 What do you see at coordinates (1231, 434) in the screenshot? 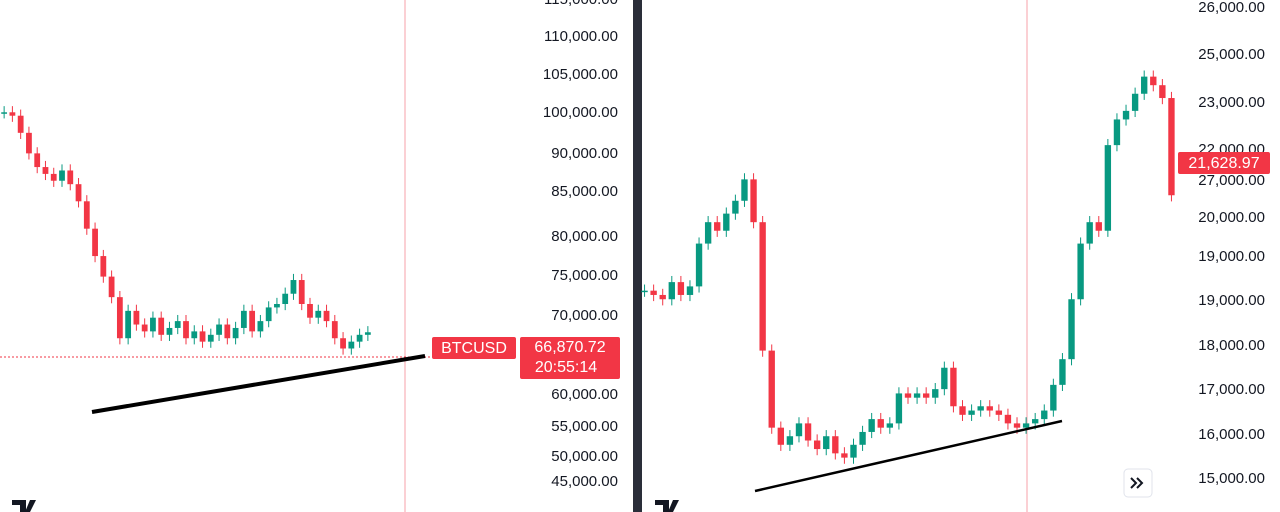
I see `price-axis-label: 16,000.00` at bounding box center [1231, 434].